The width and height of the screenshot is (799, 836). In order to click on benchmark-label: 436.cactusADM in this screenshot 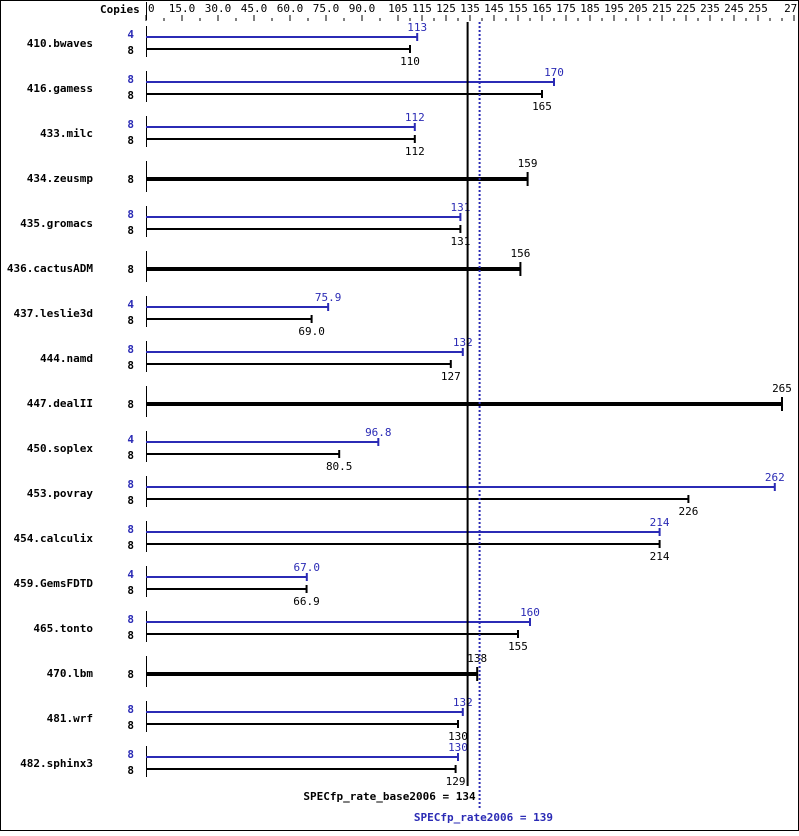, I will do `click(50, 268)`.